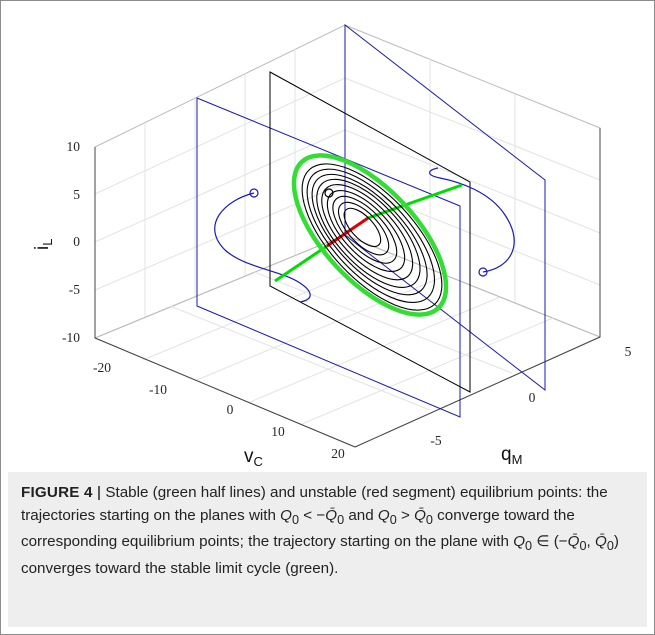 The image size is (655, 635). I want to click on blue-trajectories, so click(364, 235).